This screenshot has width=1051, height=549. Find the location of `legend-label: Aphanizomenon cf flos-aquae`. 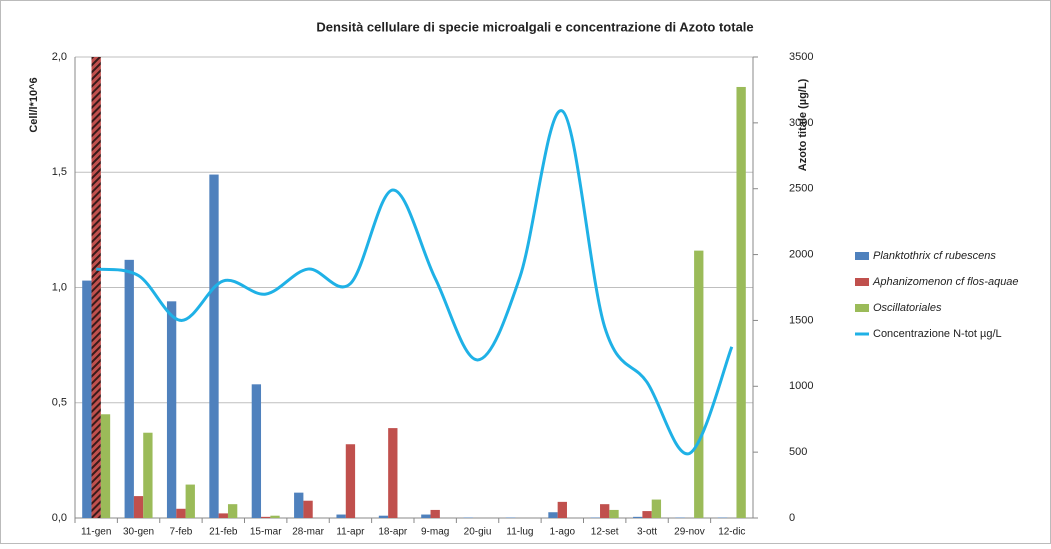

legend-label: Aphanizomenon cf flos-aquae is located at coordinates (945, 282).